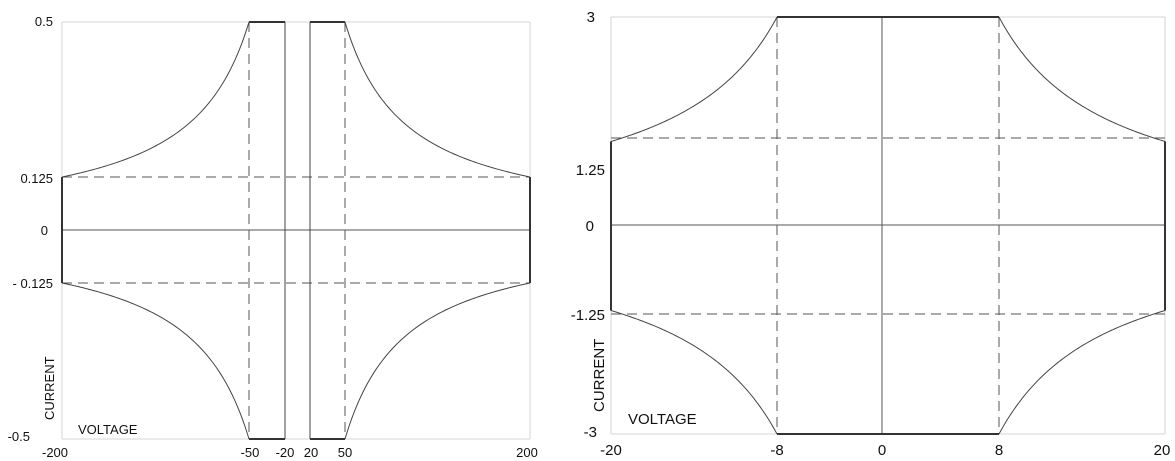  What do you see at coordinates (311, 452) in the screenshot?
I see `left-xtick-20: 20` at bounding box center [311, 452].